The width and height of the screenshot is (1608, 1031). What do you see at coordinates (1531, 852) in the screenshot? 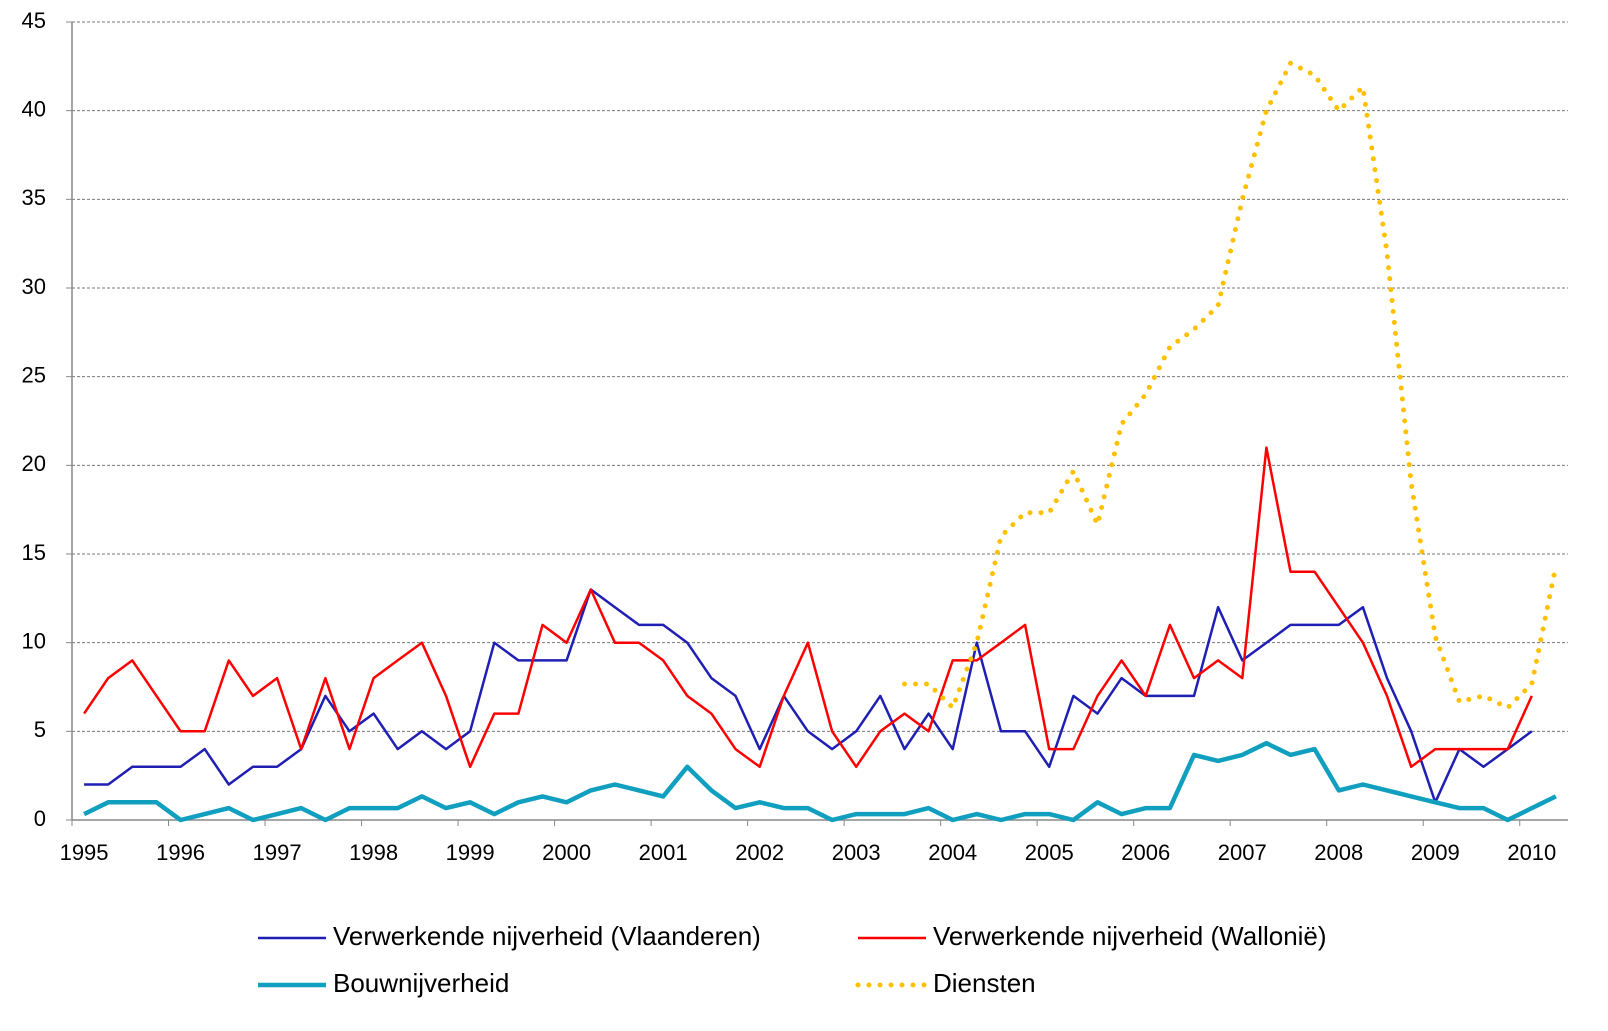
I see `x-tick-label: 2010` at bounding box center [1531, 852].